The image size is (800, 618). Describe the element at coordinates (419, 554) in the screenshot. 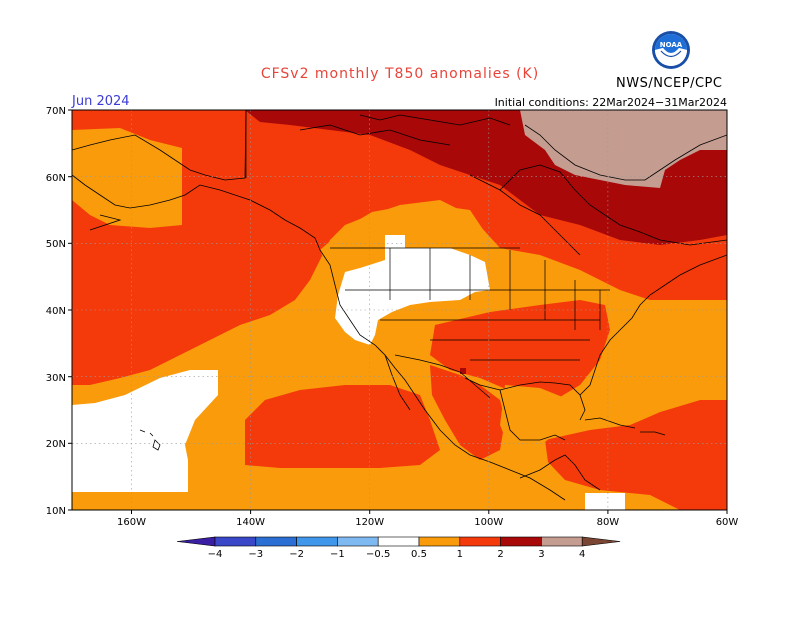

I see `colorbar-tick-label: 0.5` at that location.